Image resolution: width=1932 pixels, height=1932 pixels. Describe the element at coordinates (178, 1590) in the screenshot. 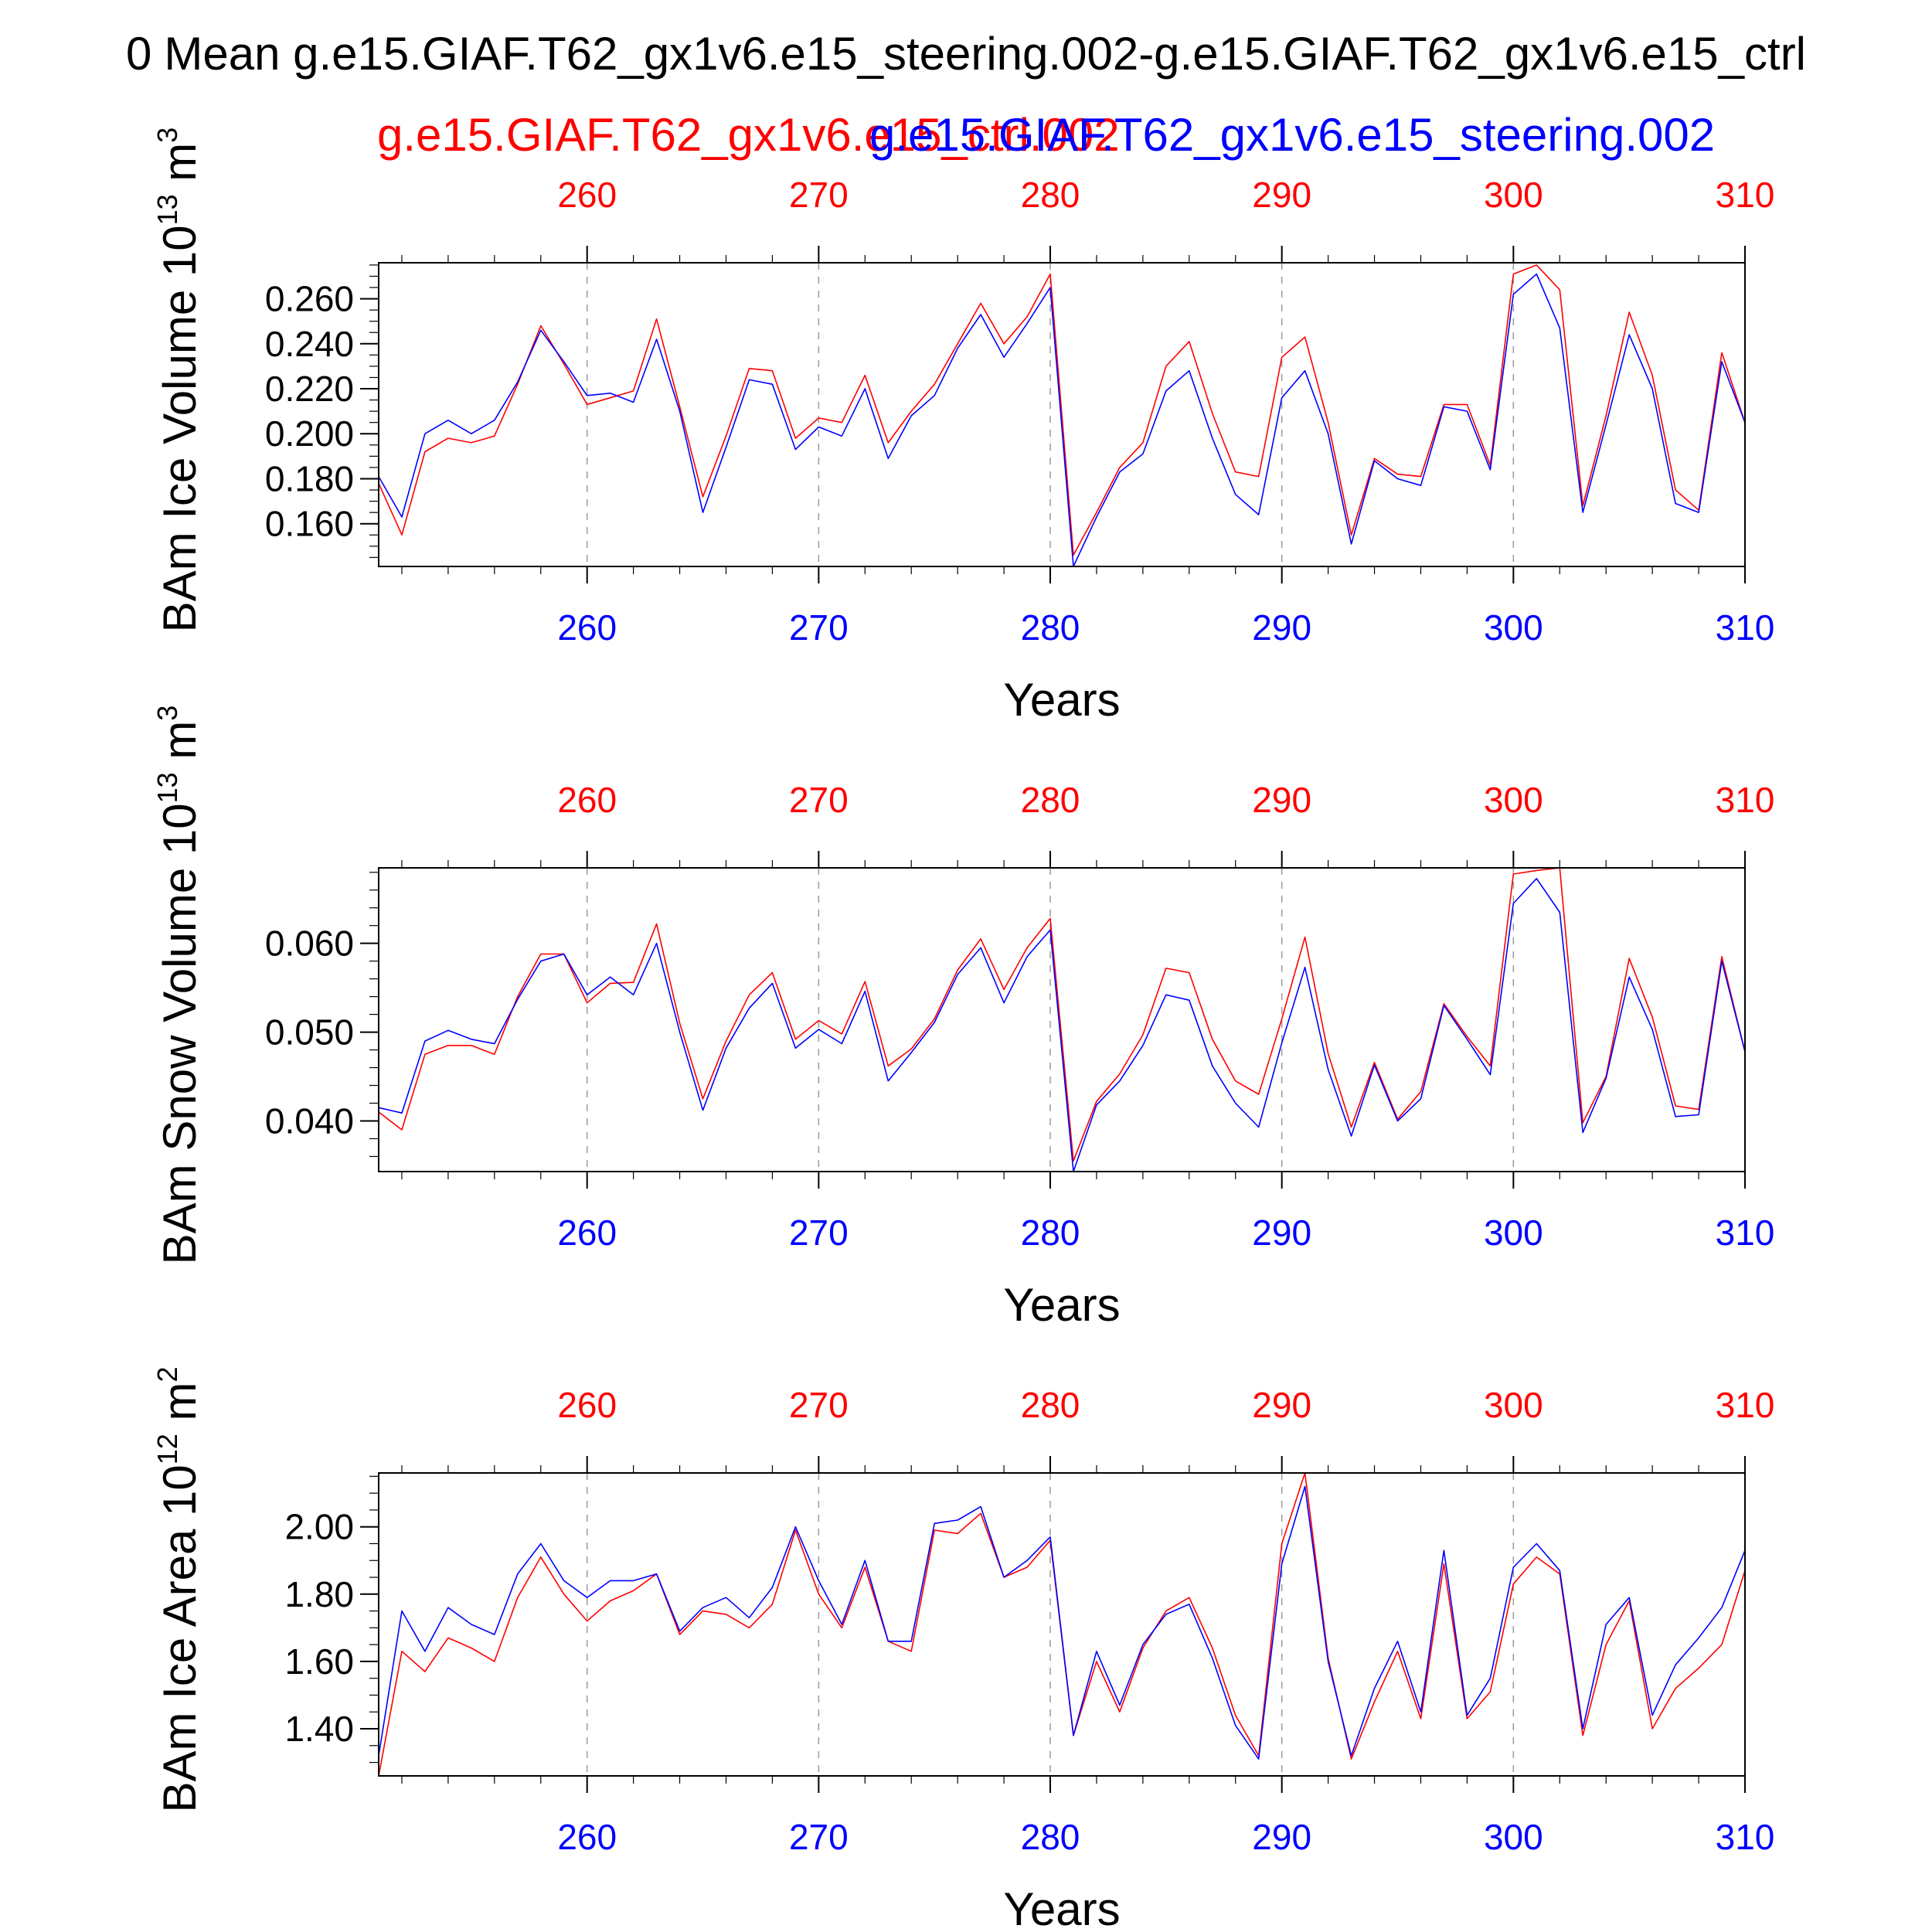

I see `y-axis-label: BAm Ice Area 1012 m2` at that location.